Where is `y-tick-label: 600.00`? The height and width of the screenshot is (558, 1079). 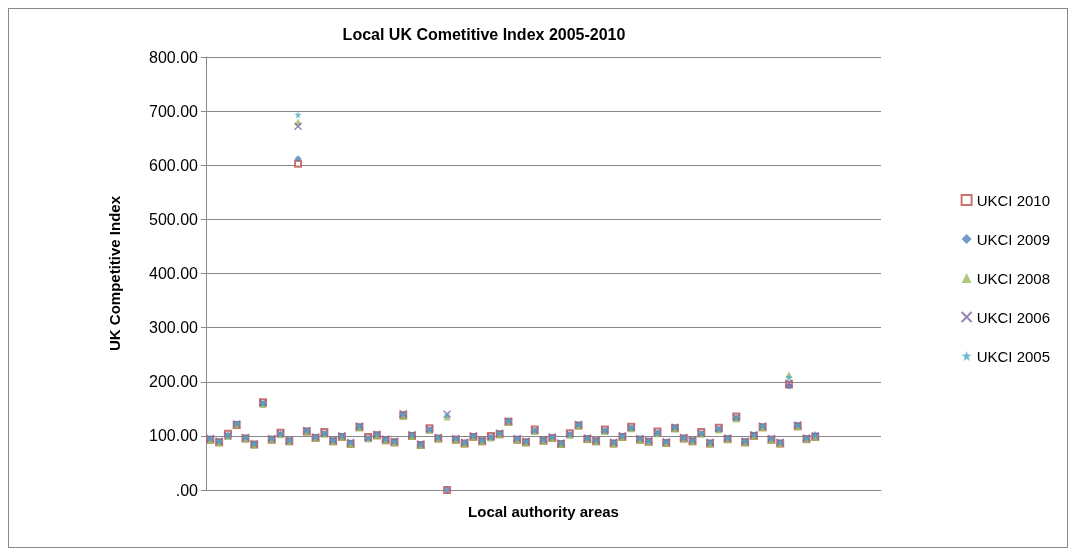
y-tick-label: 600.00 is located at coordinates (174, 165).